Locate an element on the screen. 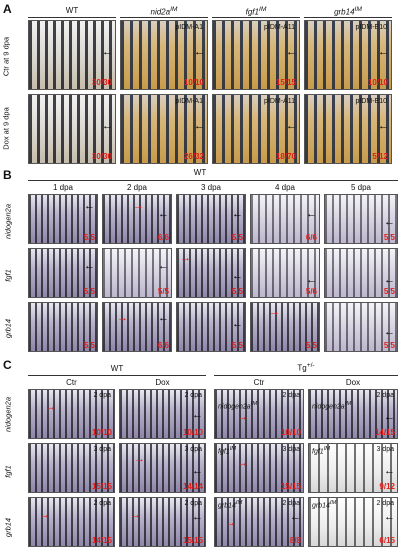 Image resolution: width=407 pixels, height=558 pixels. panel-b-image-r2-c2: ← 5/5 is located at coordinates (137, 273).